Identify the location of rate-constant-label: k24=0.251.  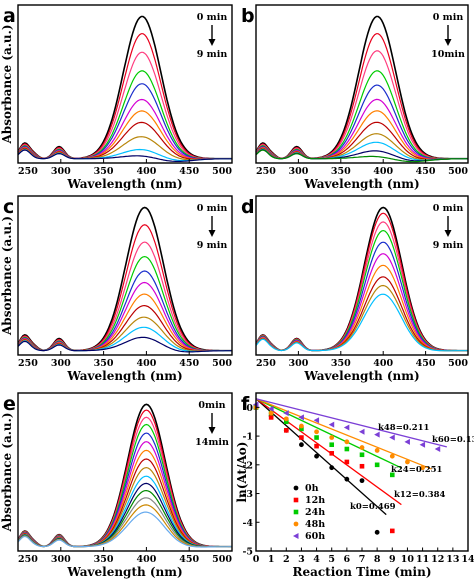
(417, 470).